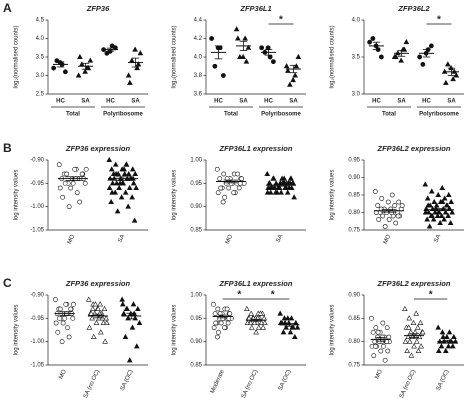 Image resolution: width=474 pixels, height=408 pixels. I want to click on y-tick-label: 0.80, so click(354, 213).